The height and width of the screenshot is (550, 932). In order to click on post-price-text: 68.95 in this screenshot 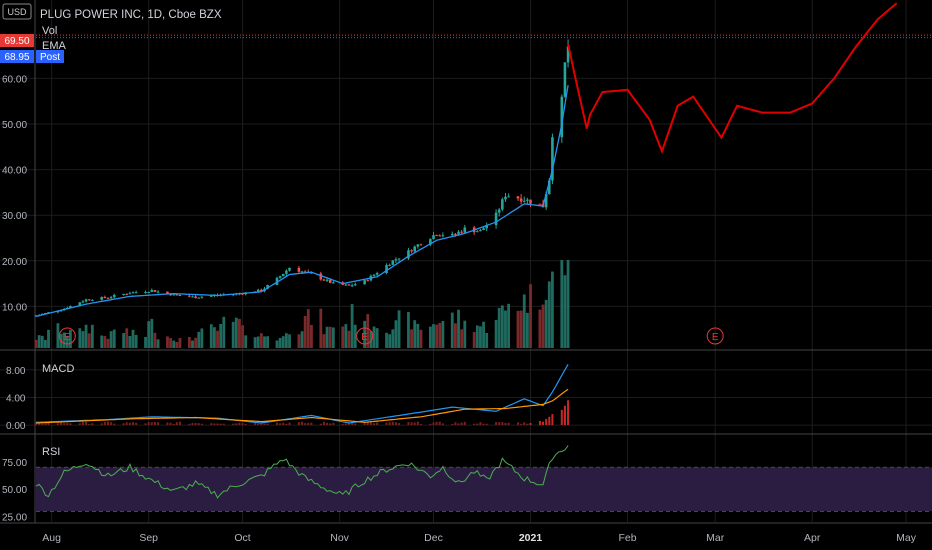, I will do `click(16, 57)`.